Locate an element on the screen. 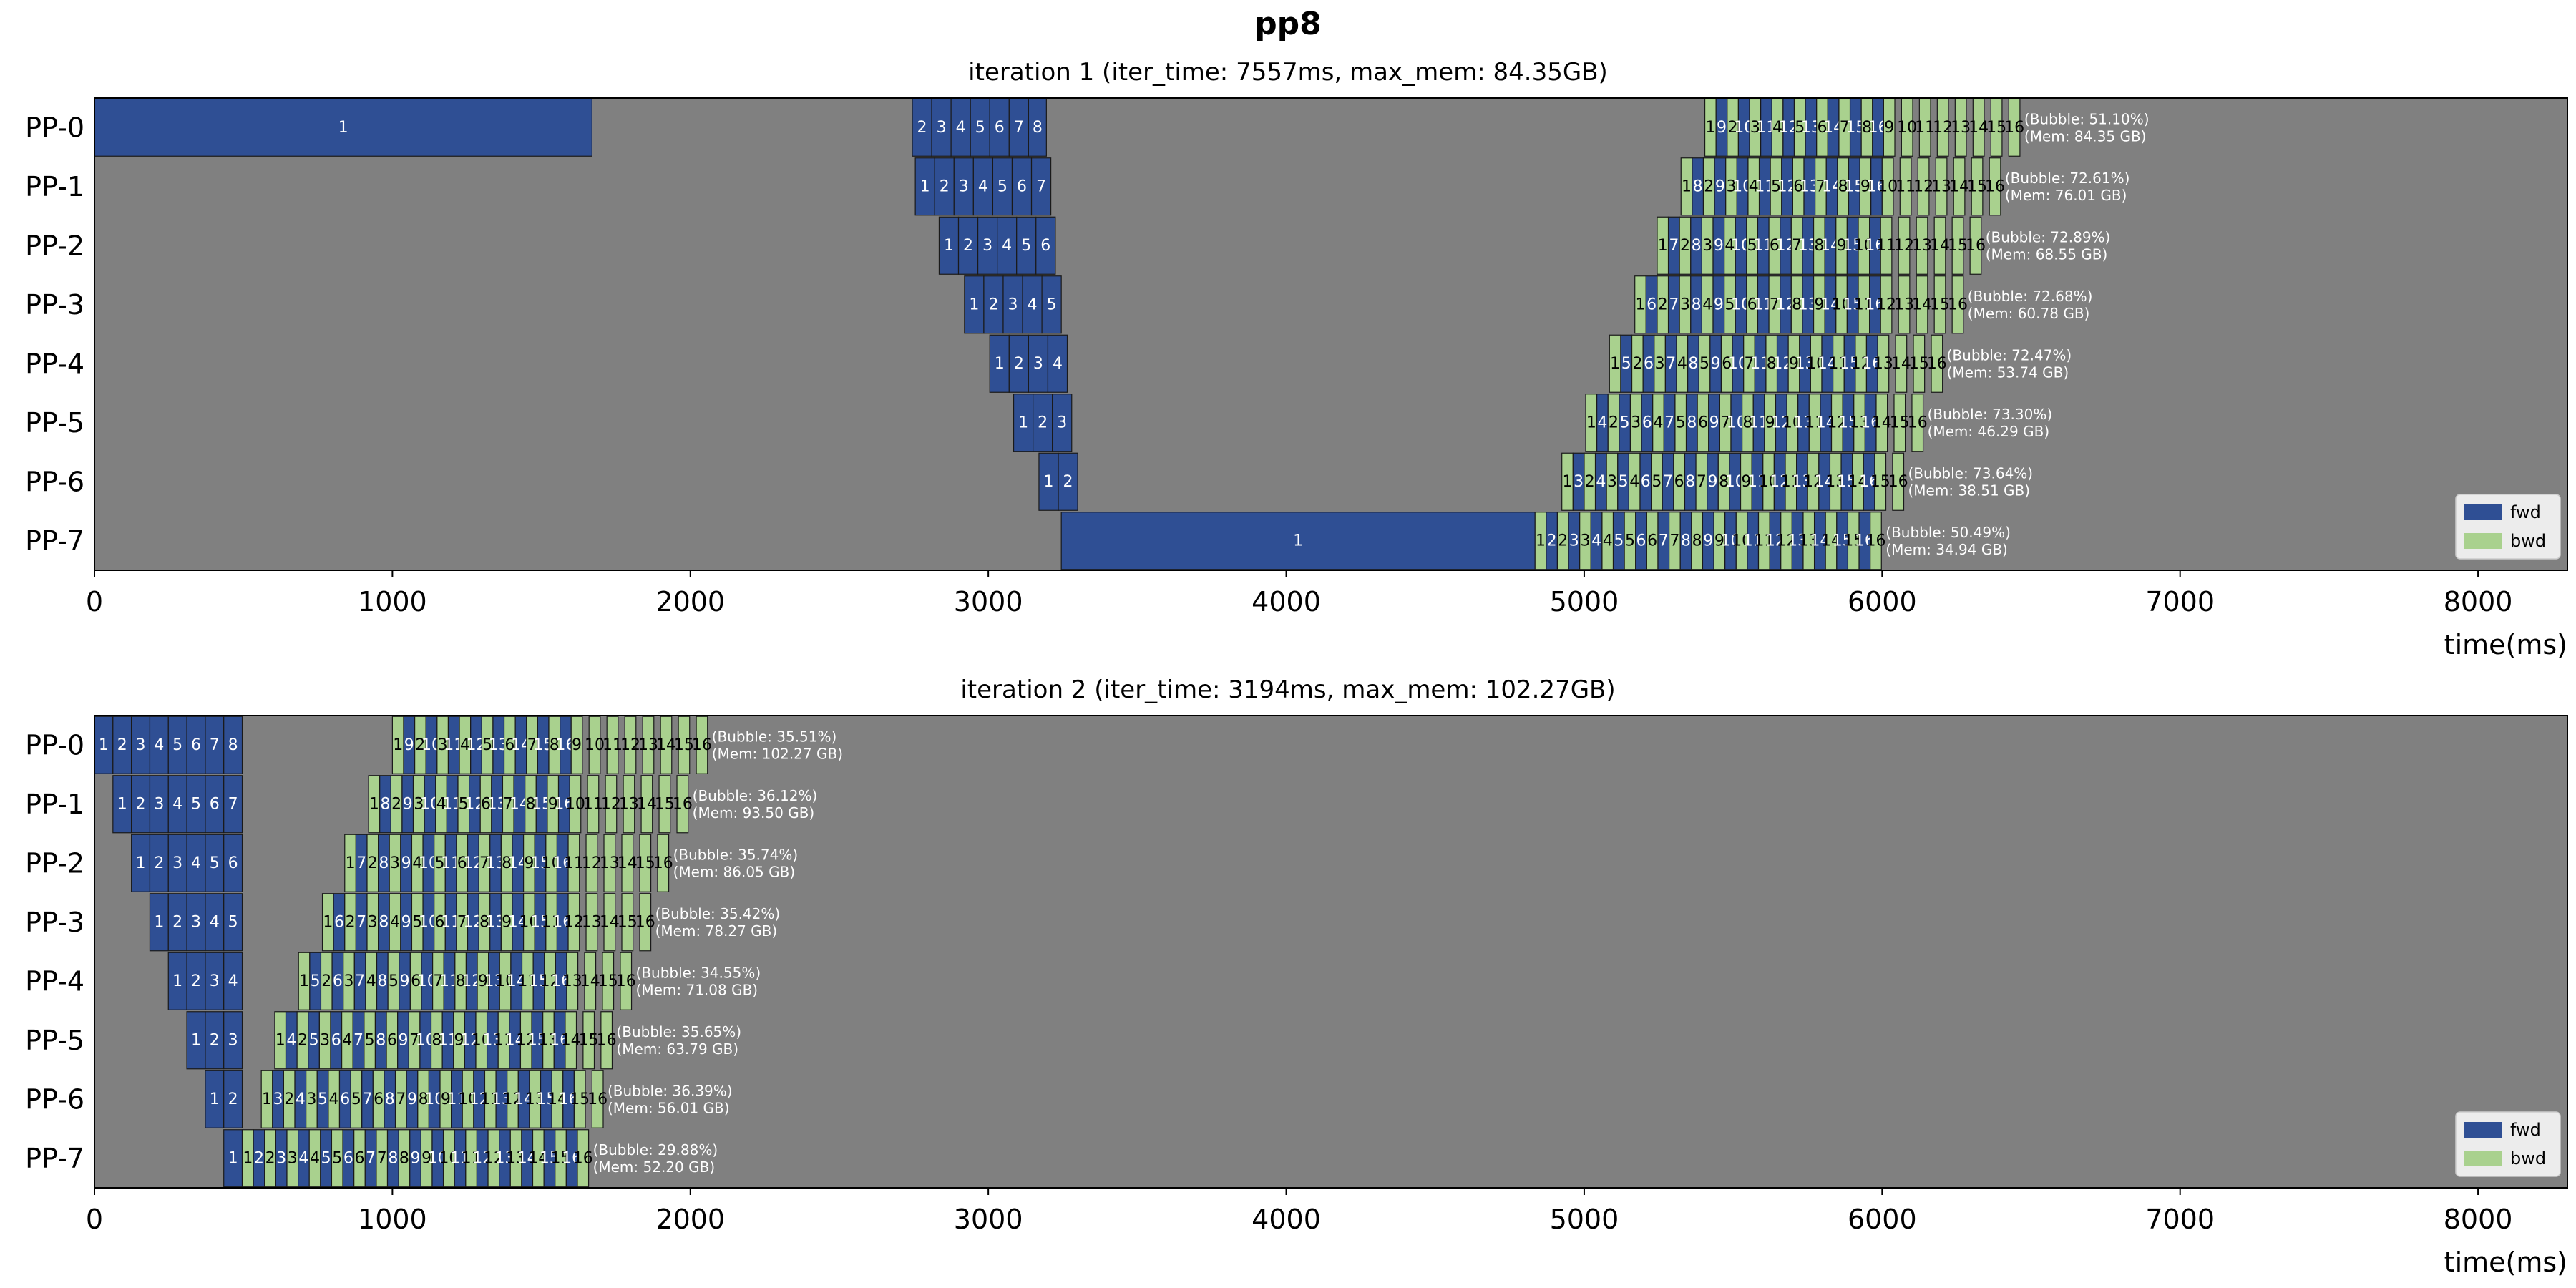 This screenshot has width=2576, height=1288. fwd-block-label: 9 is located at coordinates (1722, 128).